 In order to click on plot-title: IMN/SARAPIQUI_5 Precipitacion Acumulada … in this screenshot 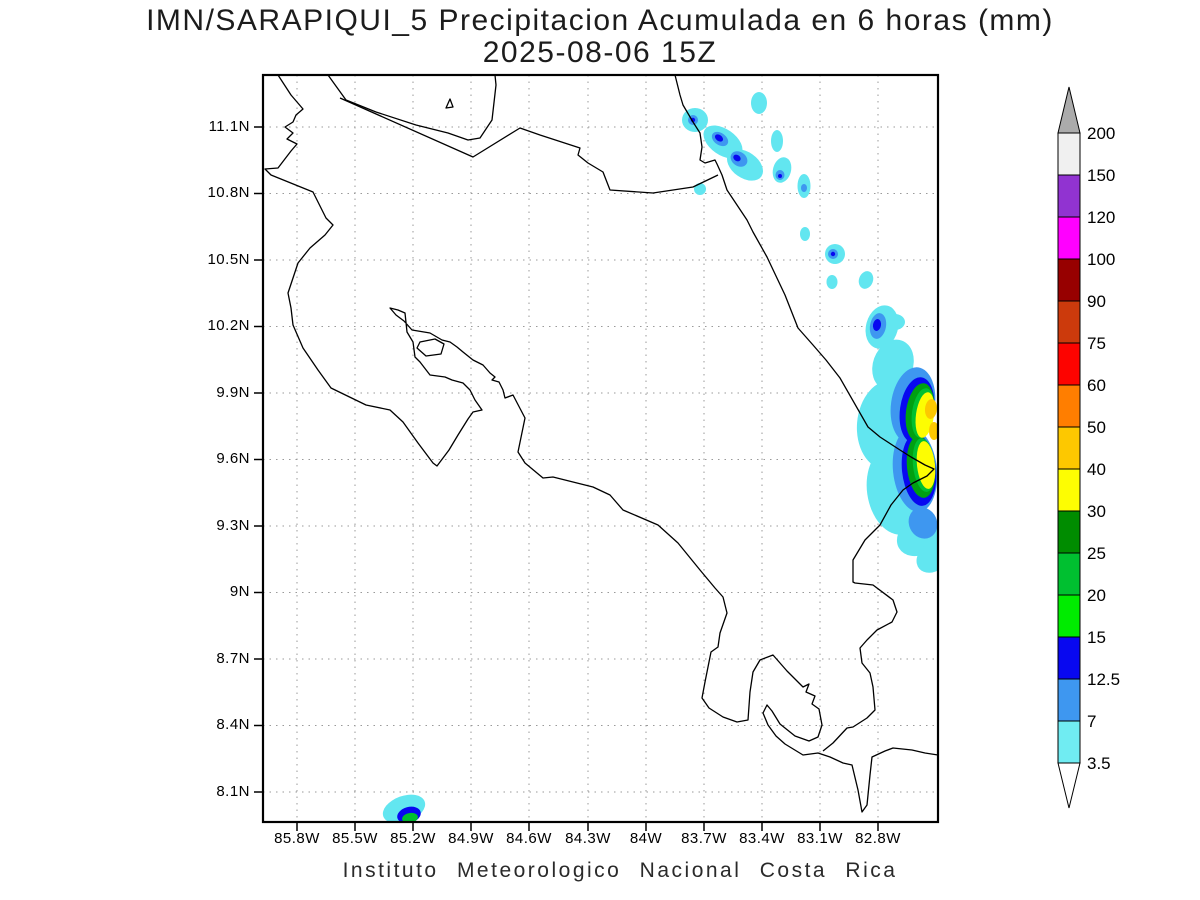, I will do `click(600, 20)`.